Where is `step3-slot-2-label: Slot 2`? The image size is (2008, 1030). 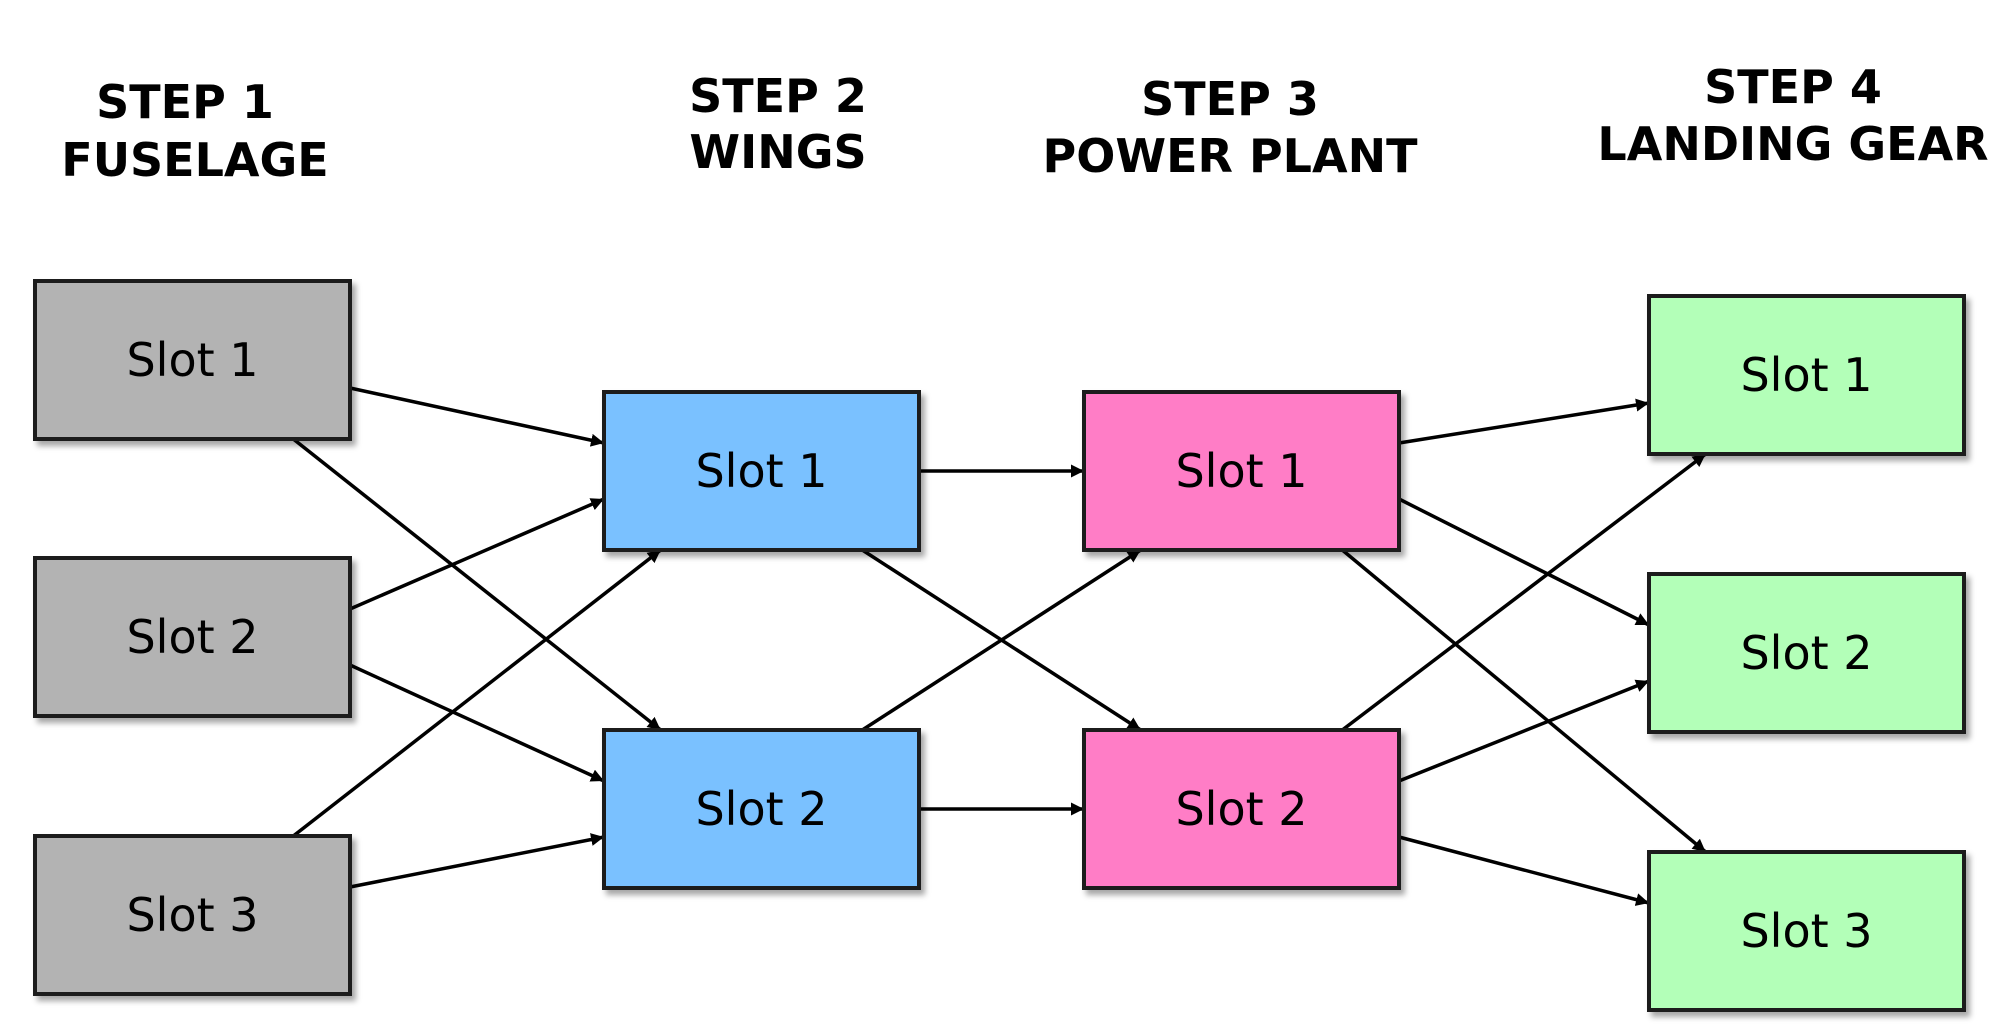
step3-slot-2-label: Slot 2 is located at coordinates (1241, 809).